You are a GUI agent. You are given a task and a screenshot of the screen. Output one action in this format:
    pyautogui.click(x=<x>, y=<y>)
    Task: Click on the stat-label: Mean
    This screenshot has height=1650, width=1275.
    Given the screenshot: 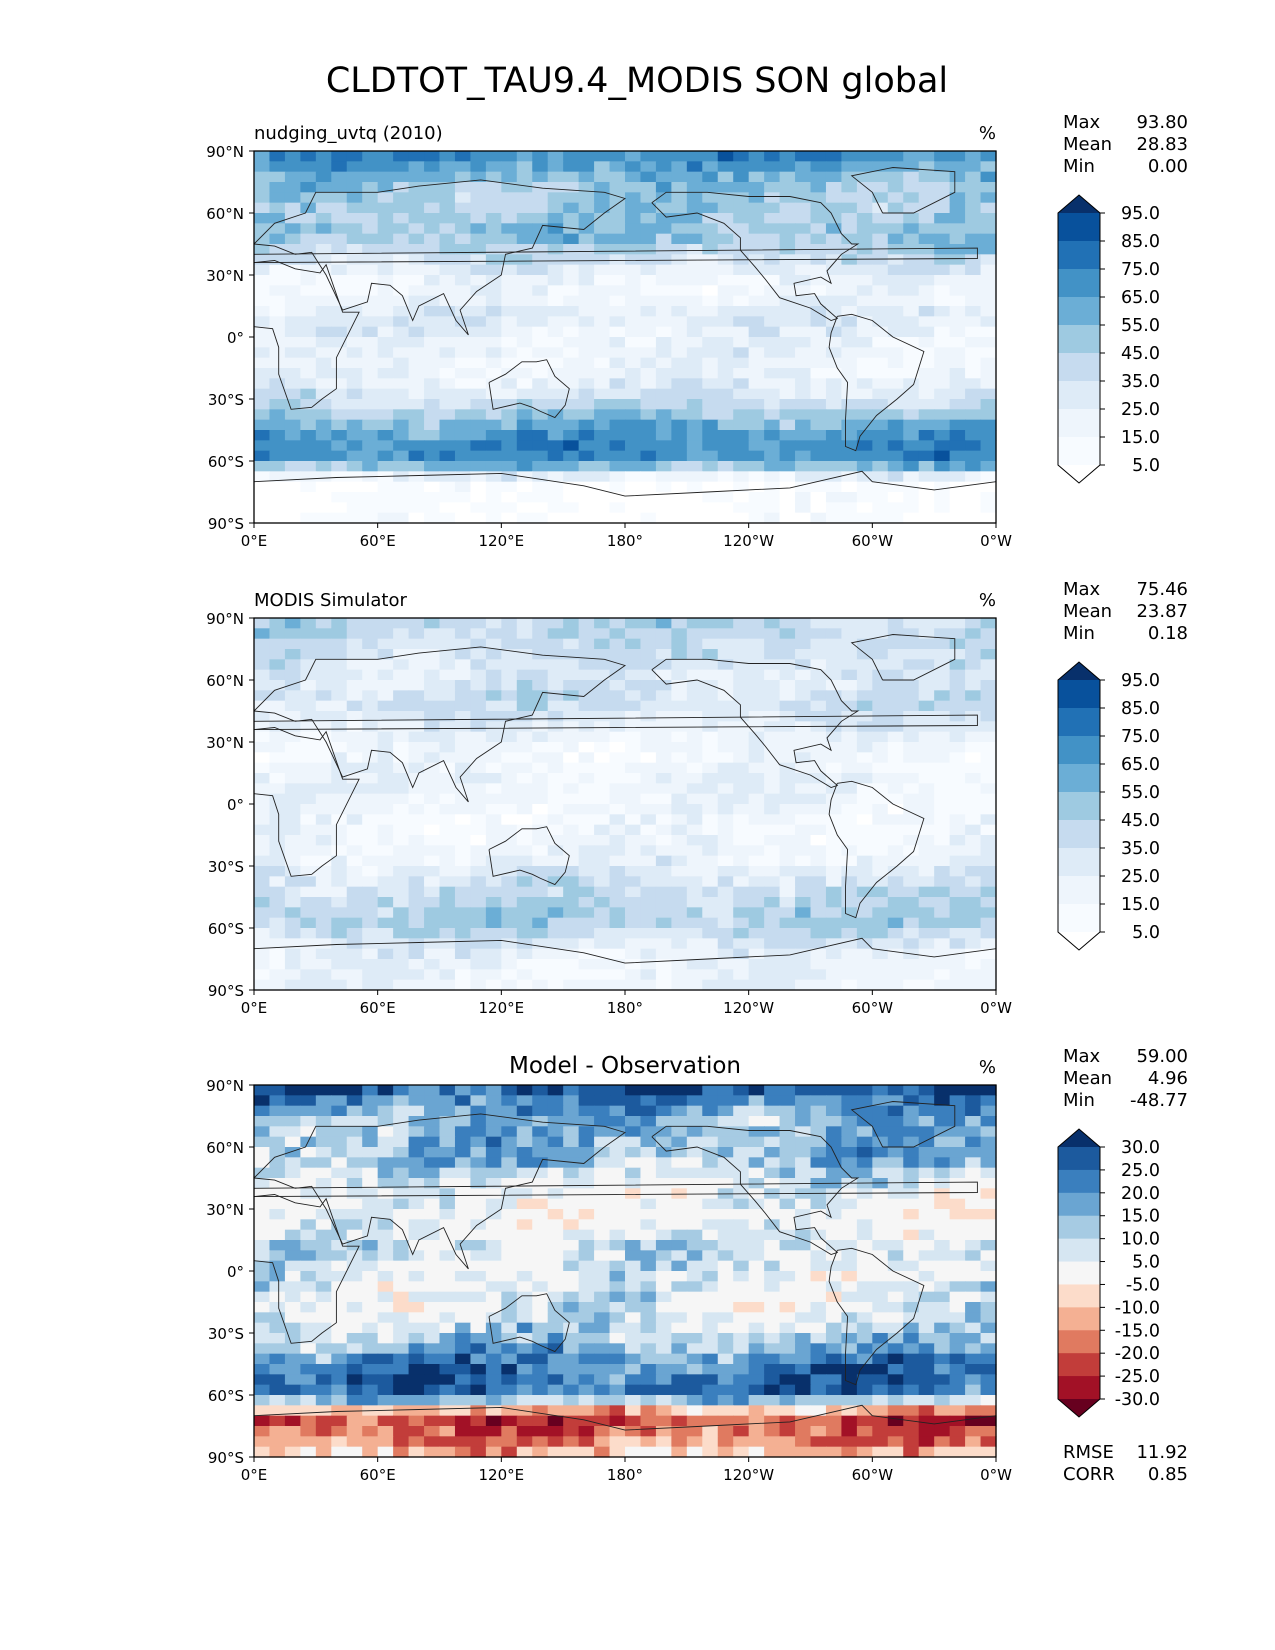 What is the action you would take?
    pyautogui.click(x=1087, y=611)
    